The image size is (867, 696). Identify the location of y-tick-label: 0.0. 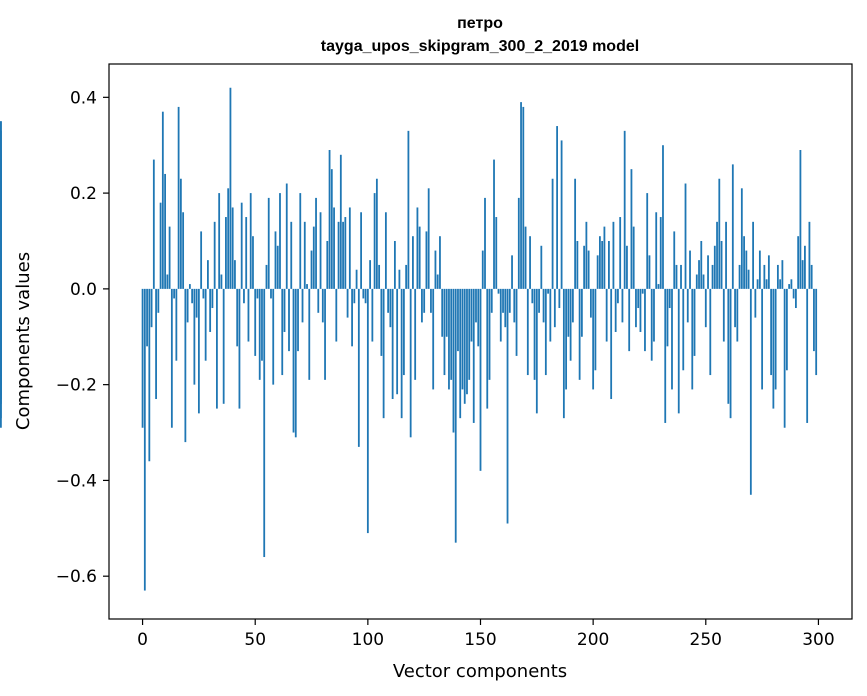
(83, 290).